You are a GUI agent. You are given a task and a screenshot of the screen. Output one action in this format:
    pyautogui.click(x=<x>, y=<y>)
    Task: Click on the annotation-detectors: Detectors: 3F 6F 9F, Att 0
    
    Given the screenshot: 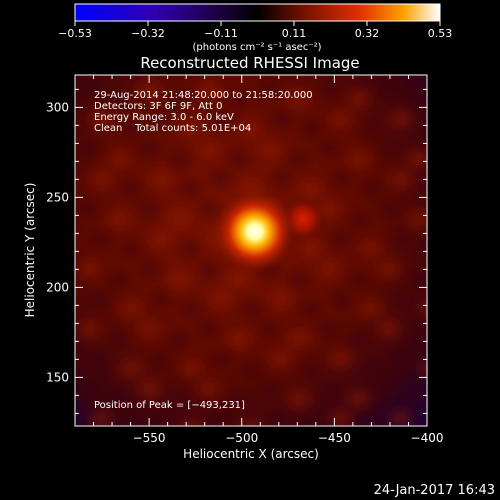 What is the action you would take?
    pyautogui.click(x=158, y=106)
    